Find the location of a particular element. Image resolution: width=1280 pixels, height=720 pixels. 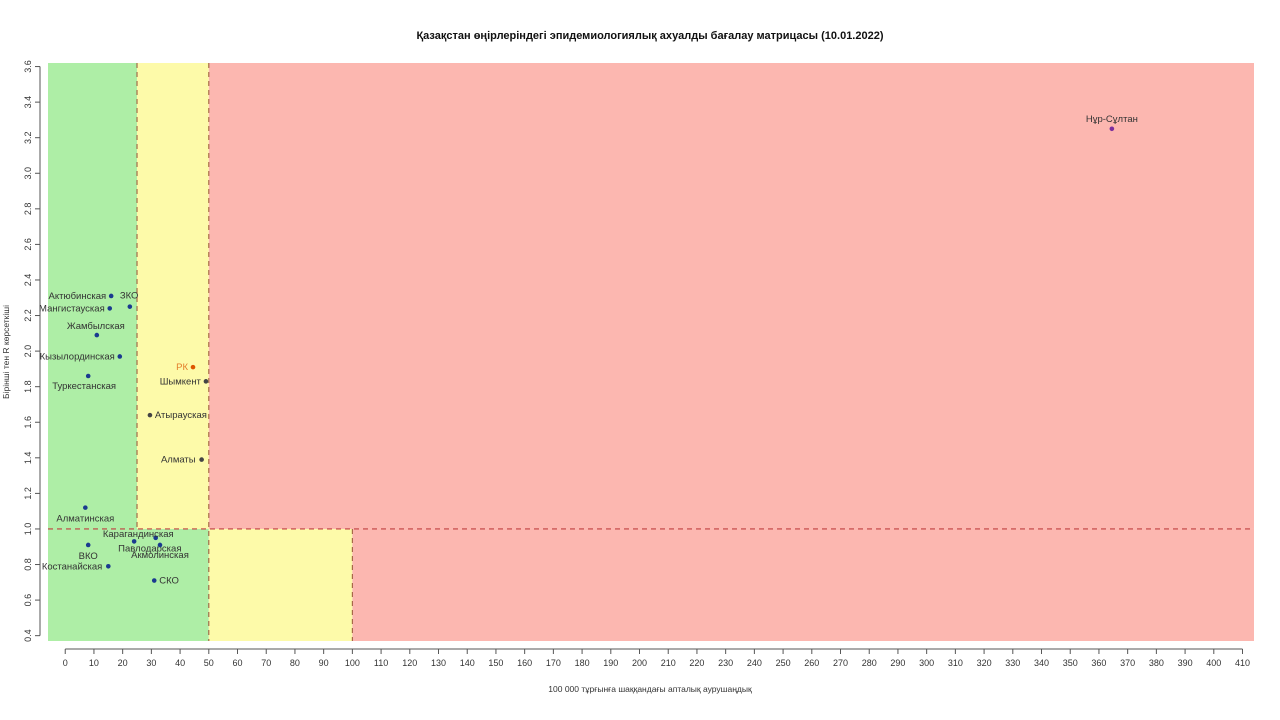

x-tick-label: 220 is located at coordinates (696, 663).